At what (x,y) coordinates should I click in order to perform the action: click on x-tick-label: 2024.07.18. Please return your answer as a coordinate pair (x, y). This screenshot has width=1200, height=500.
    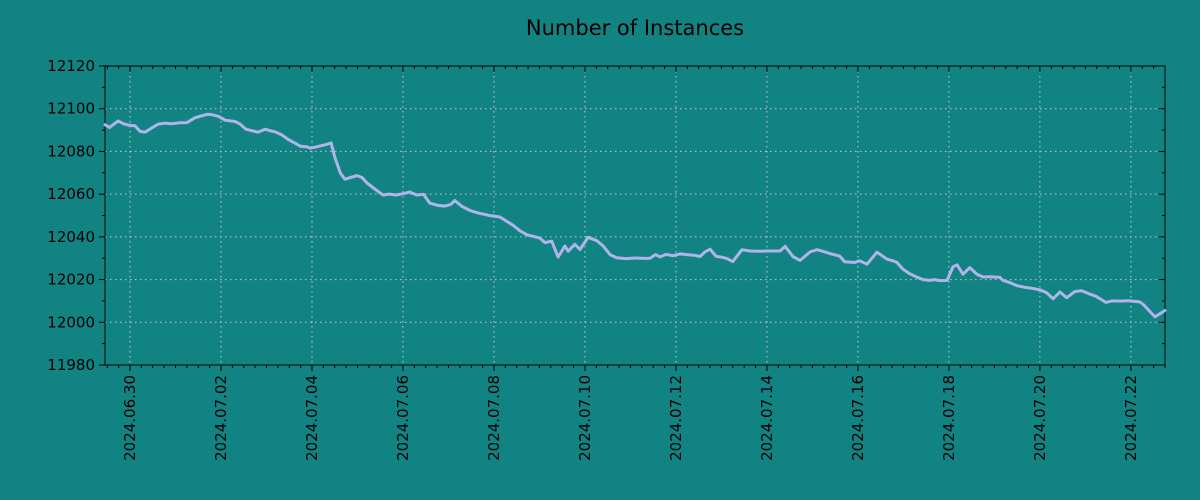
    Looking at the image, I should click on (949, 418).